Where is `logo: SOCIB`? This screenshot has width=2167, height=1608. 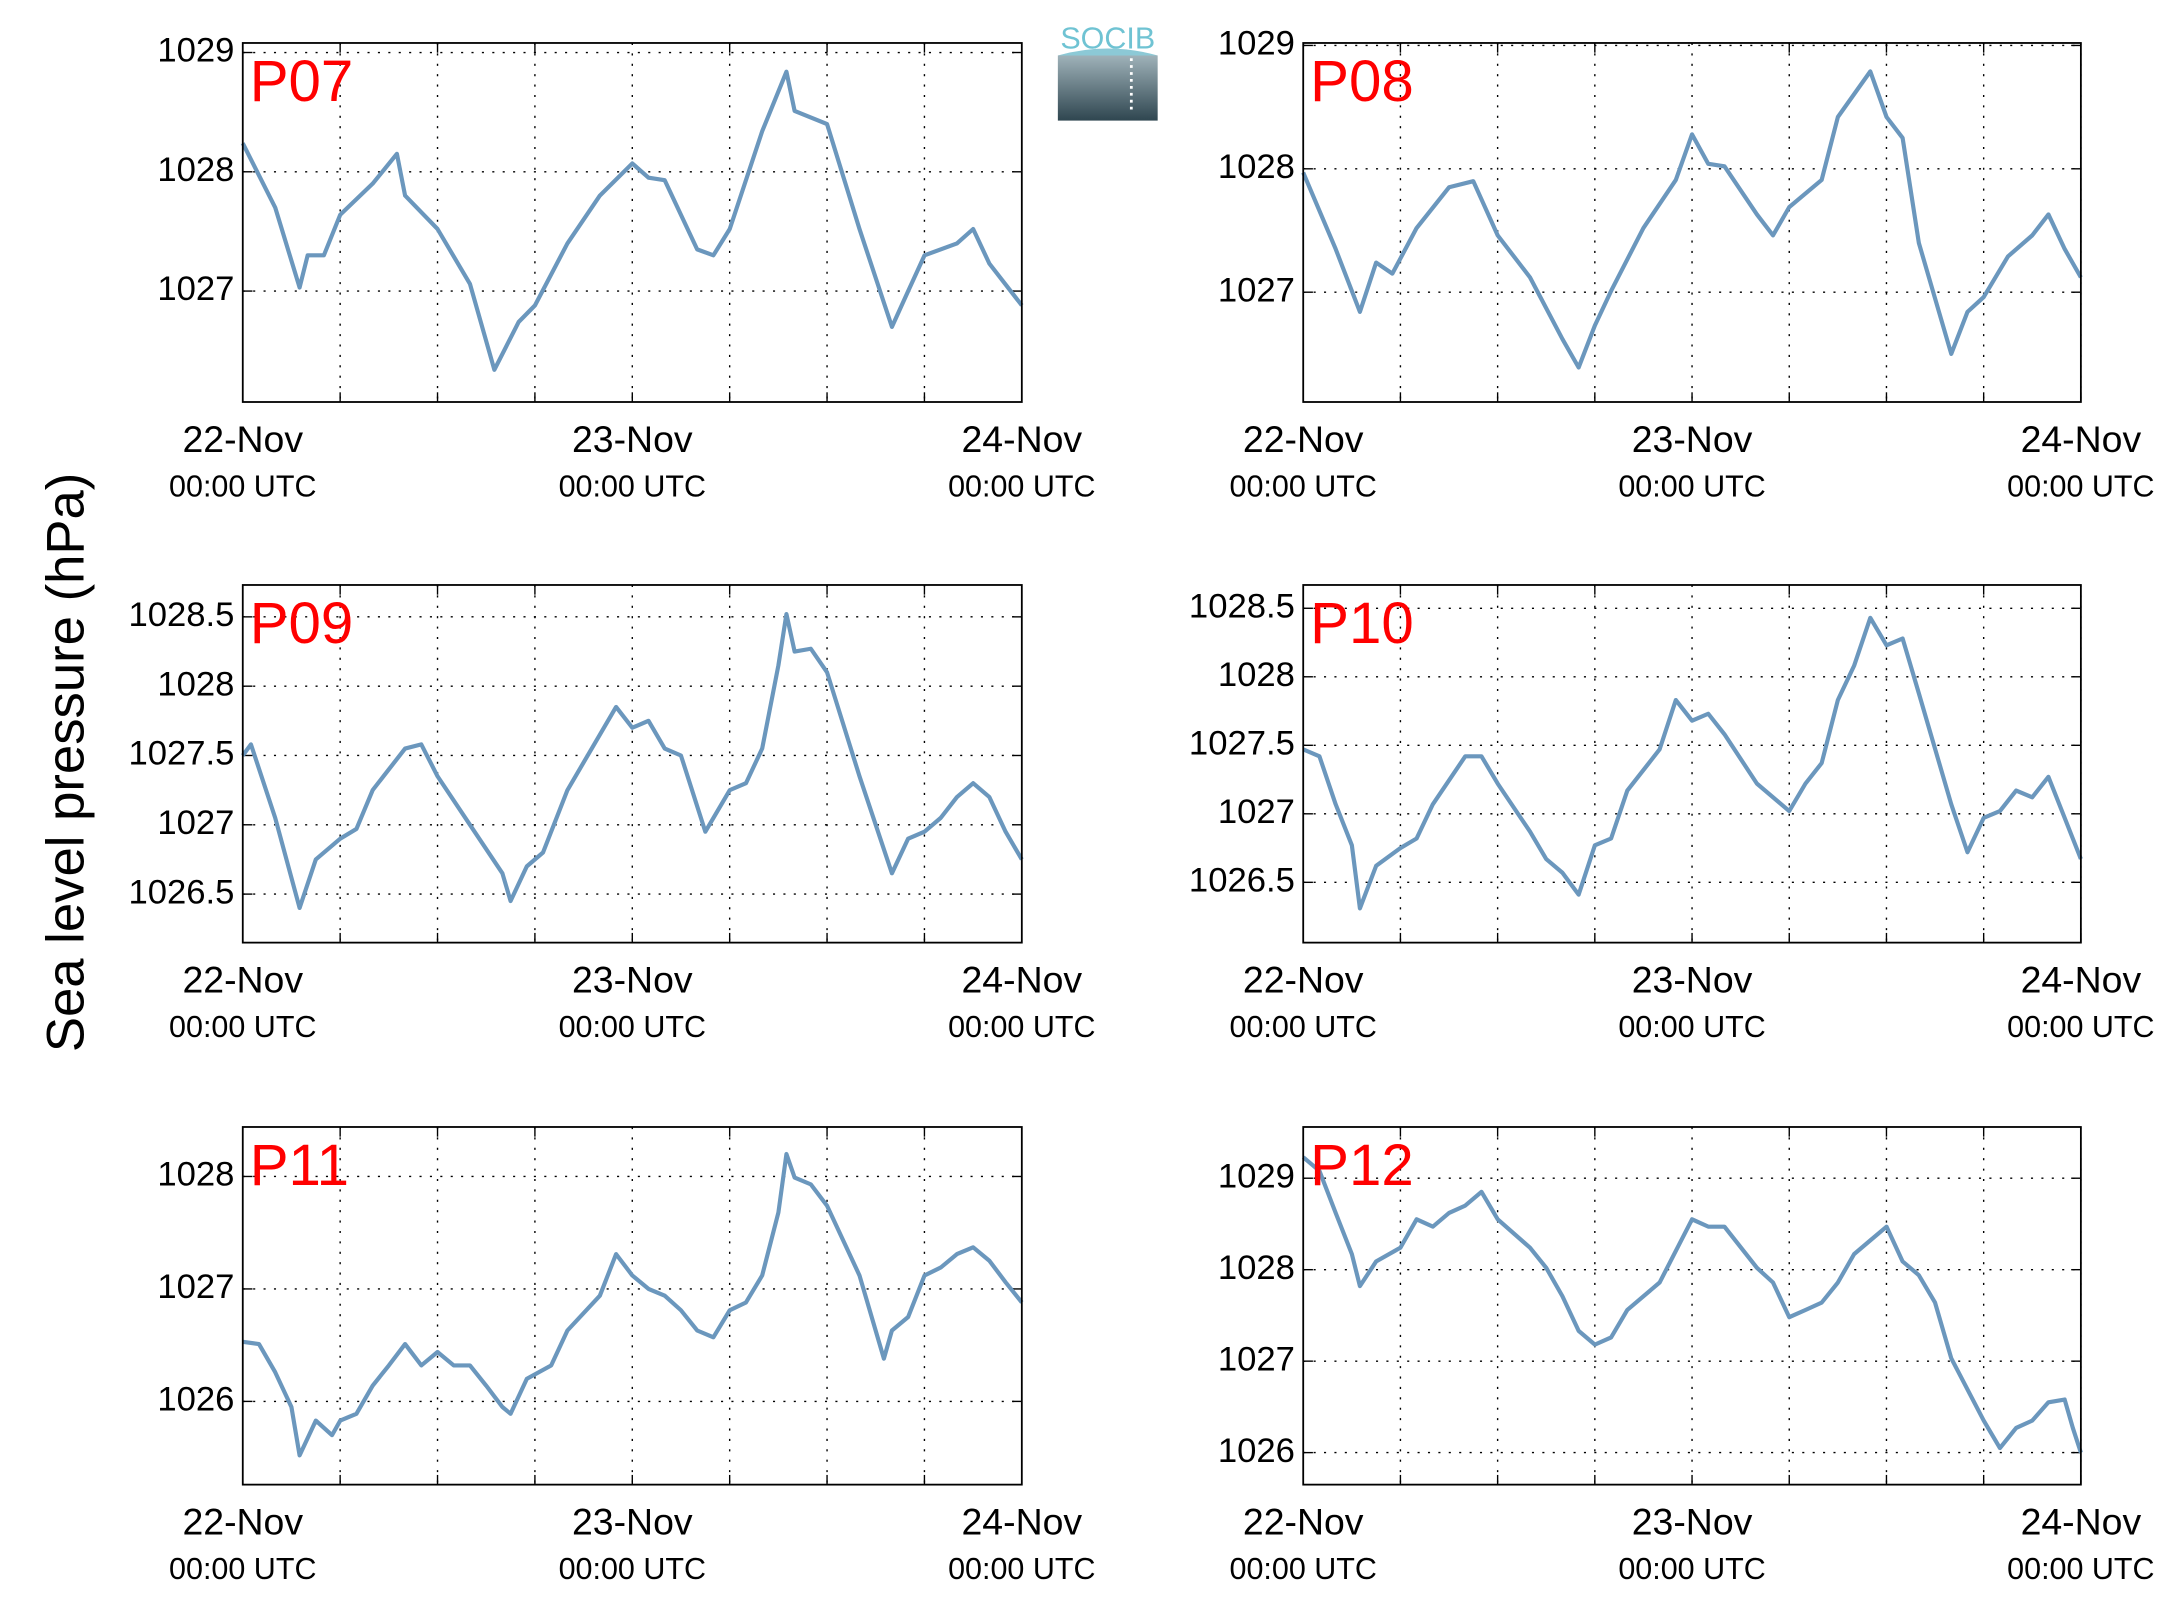 logo: SOCIB is located at coordinates (1107, 71).